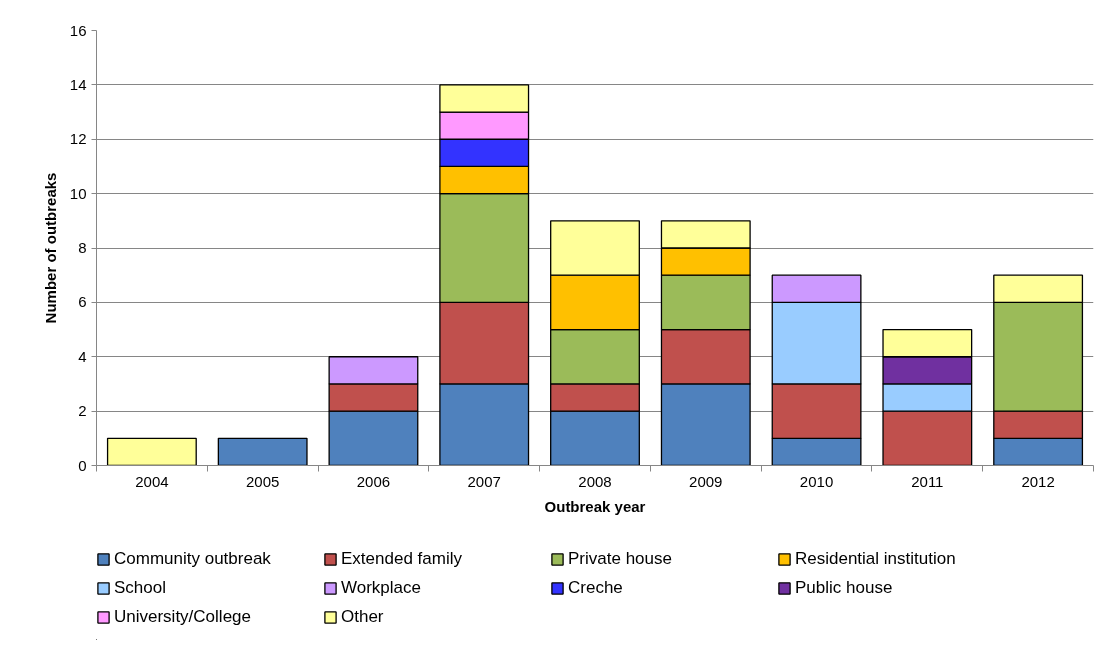 This screenshot has height=648, width=1101. I want to click on y-tick-label: 2, so click(82, 411).